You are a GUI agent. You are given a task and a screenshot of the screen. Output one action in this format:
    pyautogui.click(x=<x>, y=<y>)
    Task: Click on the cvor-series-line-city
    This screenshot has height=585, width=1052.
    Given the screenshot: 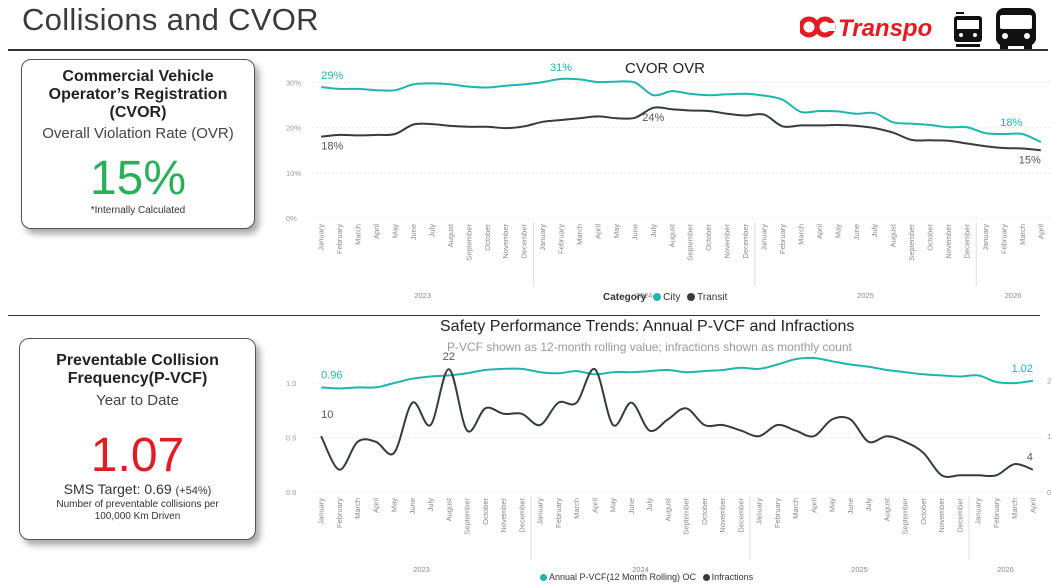 What is the action you would take?
    pyautogui.click(x=681, y=110)
    